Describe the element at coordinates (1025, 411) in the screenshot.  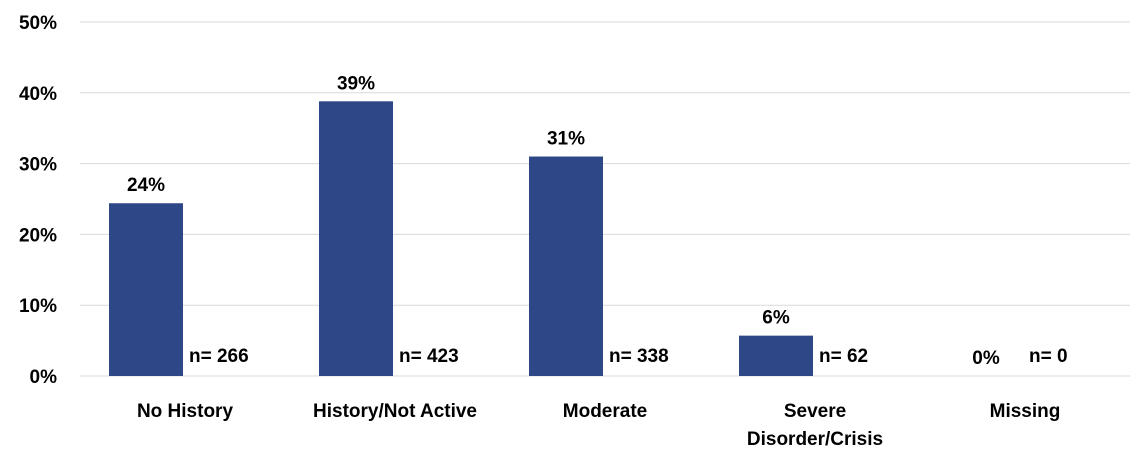
I see `category-label: Missing` at that location.